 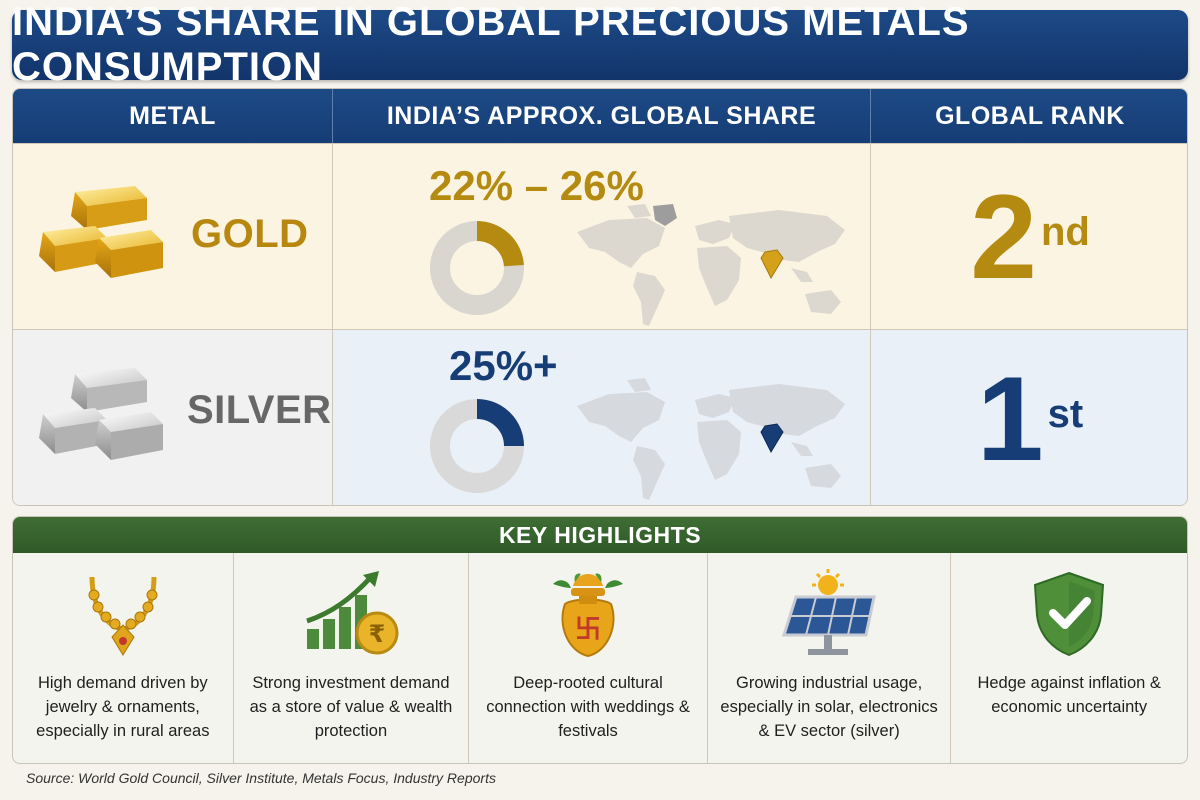 I want to click on growth-chart-rupee-icon: ₹, so click(x=352, y=613).